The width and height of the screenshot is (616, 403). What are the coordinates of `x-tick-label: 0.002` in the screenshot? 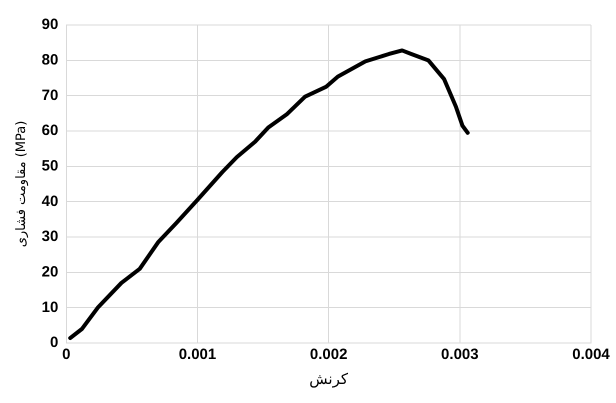 It's located at (329, 355).